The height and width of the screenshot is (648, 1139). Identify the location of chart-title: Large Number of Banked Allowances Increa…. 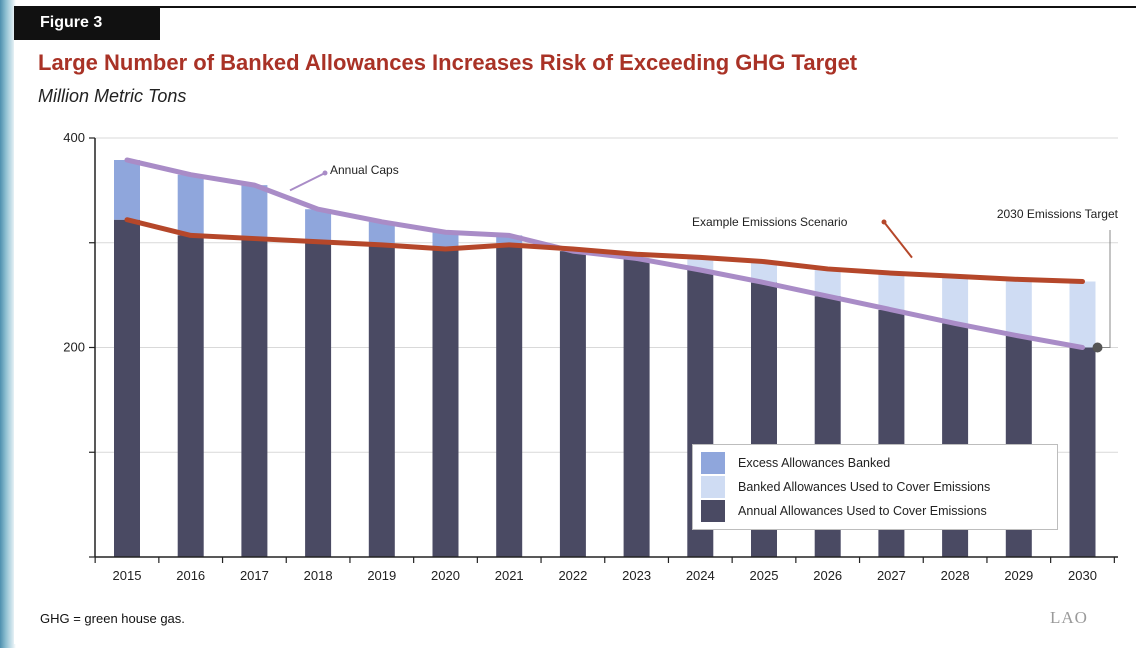
(448, 62).